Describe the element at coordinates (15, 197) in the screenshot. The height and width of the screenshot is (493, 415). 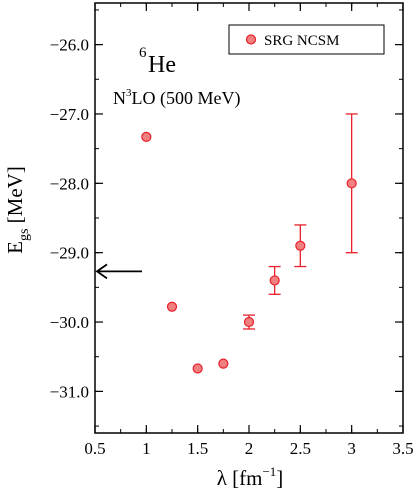
I see `y-axis-title-tail: [MeV]` at that location.